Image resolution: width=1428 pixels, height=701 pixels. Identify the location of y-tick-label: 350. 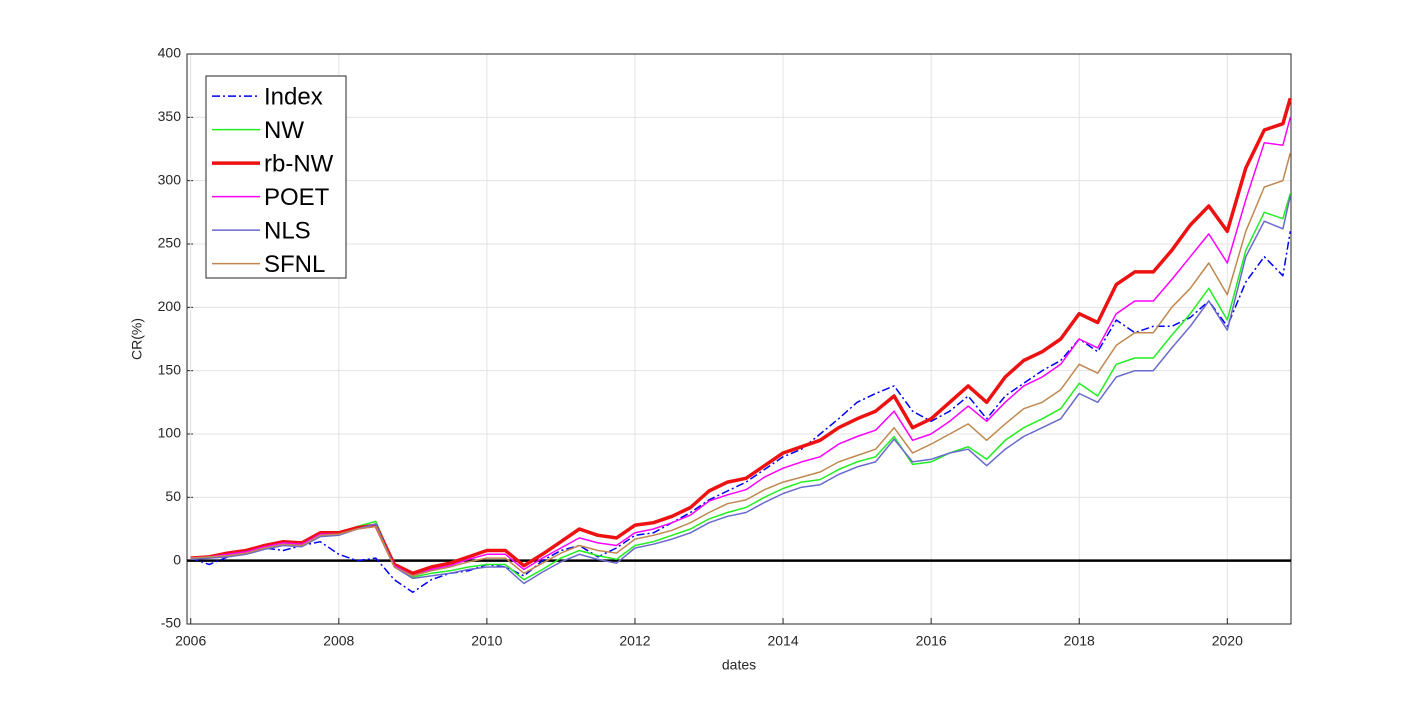
(170, 116).